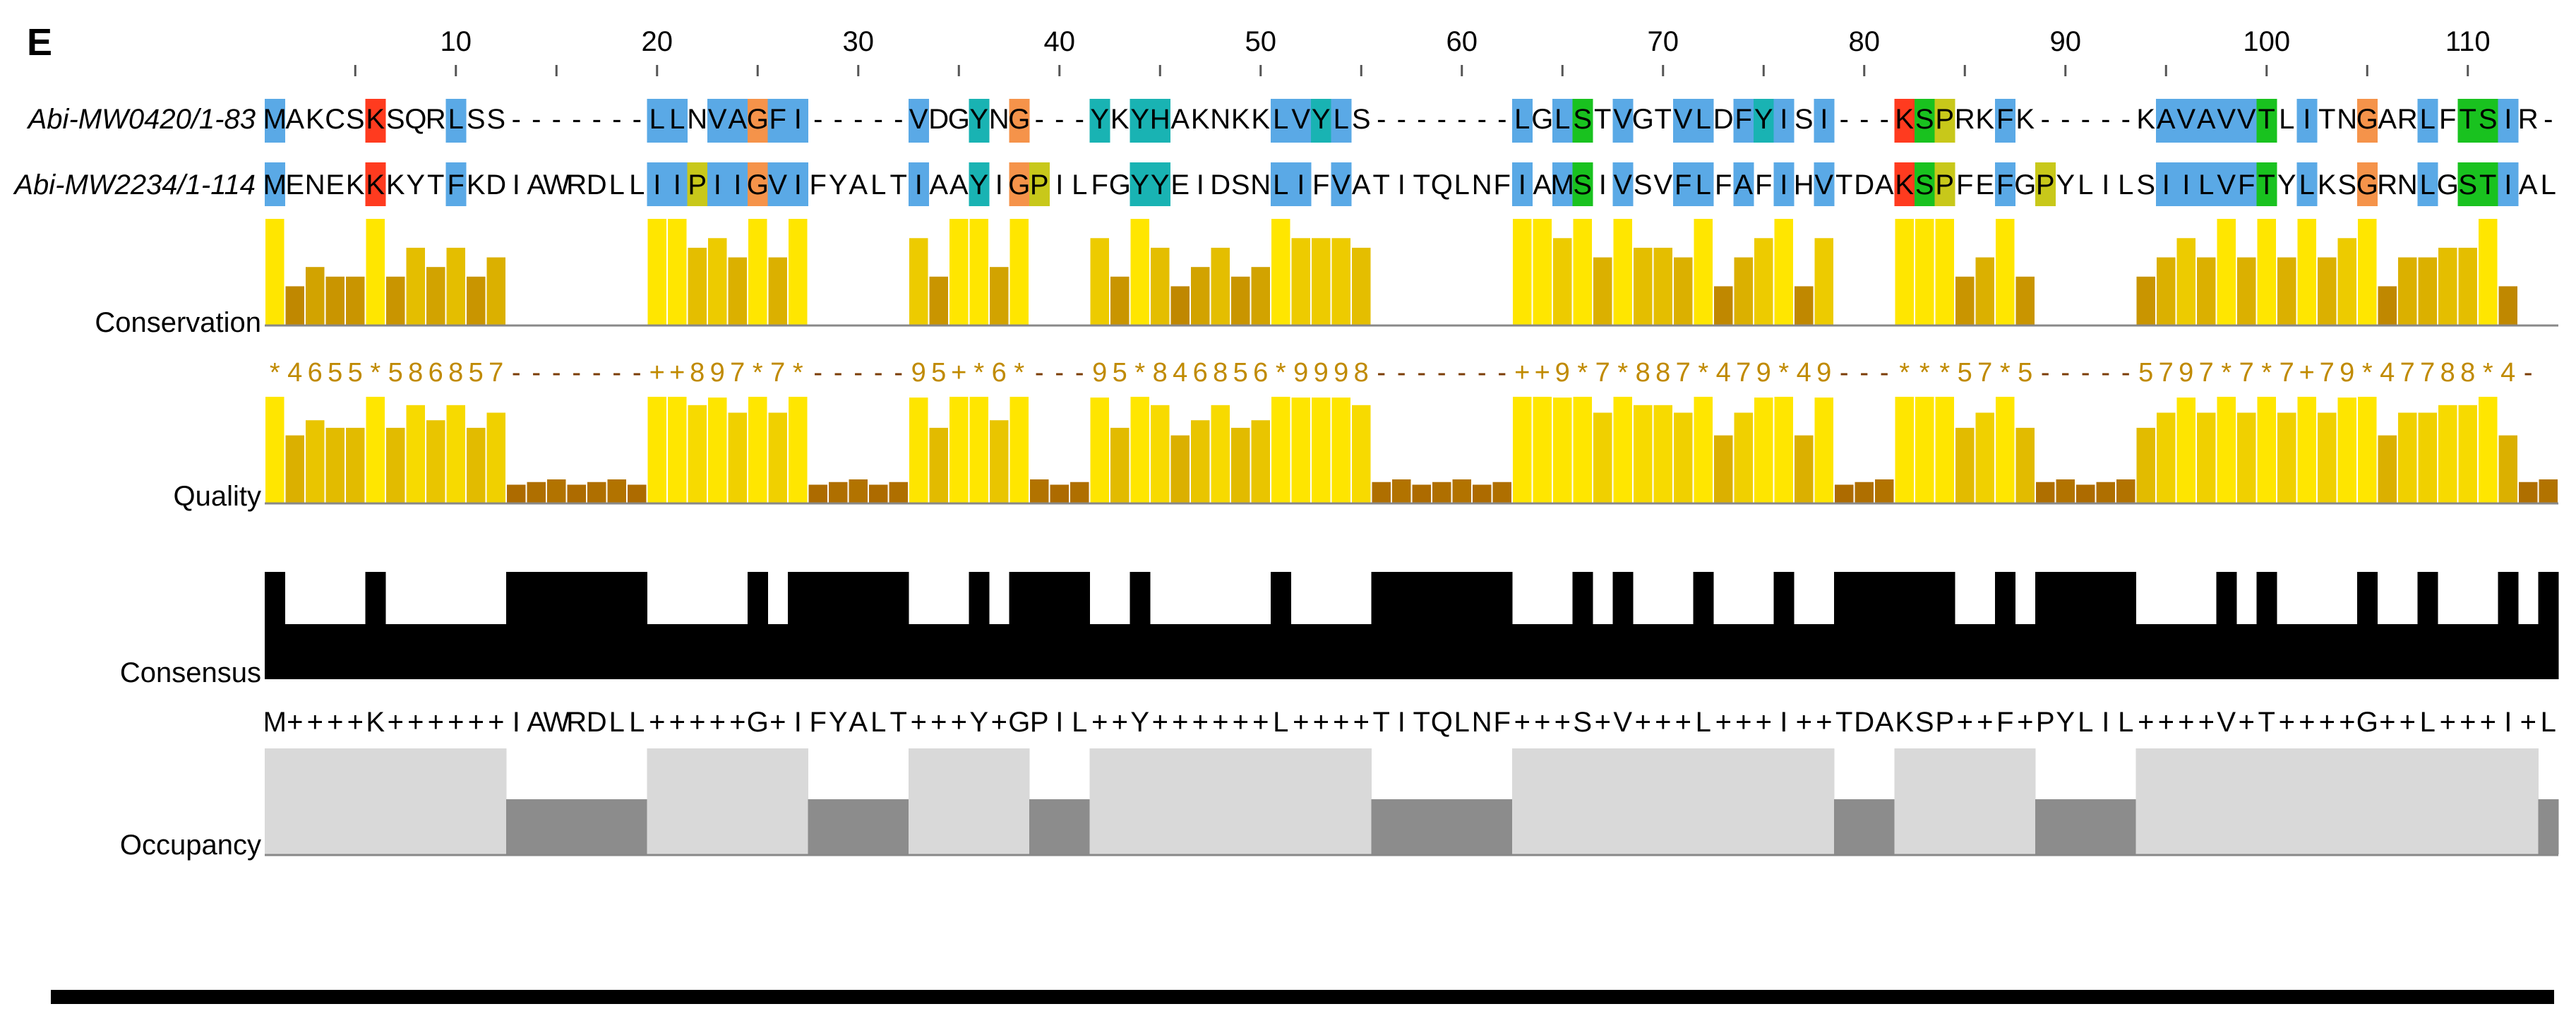  I want to click on consensus-label: Consensus, so click(190, 673).